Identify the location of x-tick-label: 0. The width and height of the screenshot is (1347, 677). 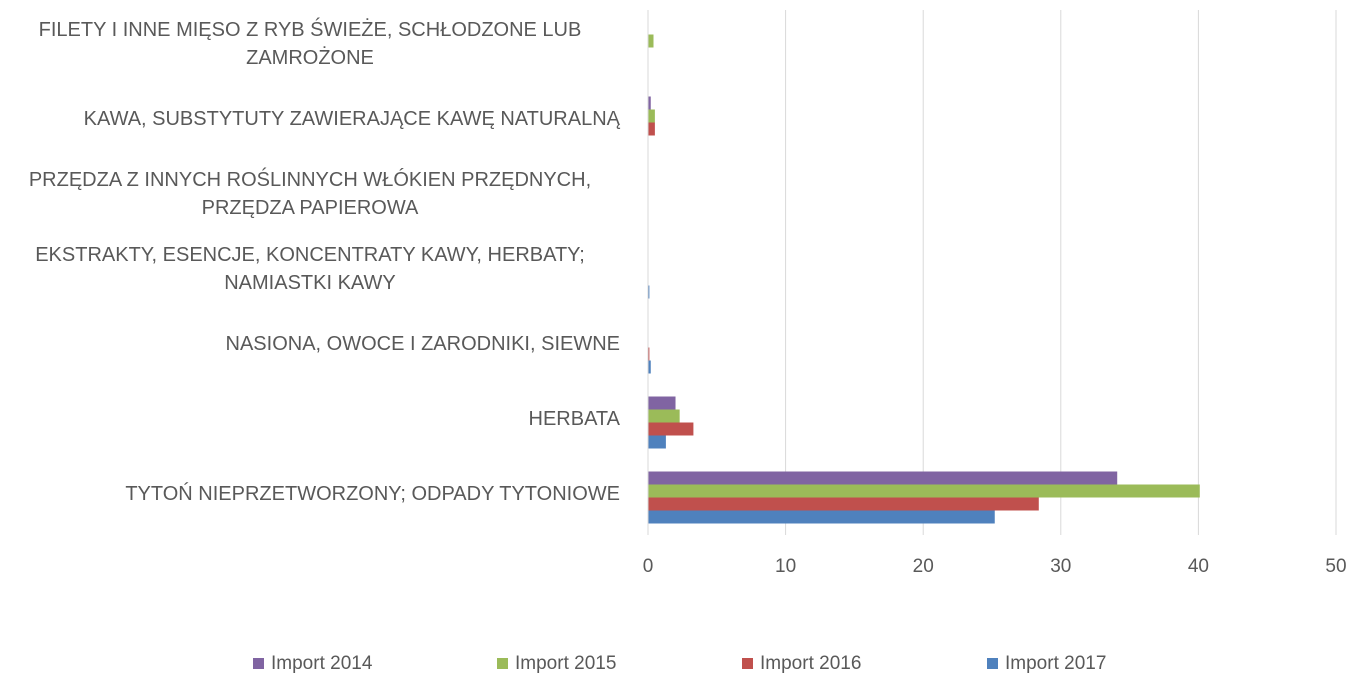
(648, 566).